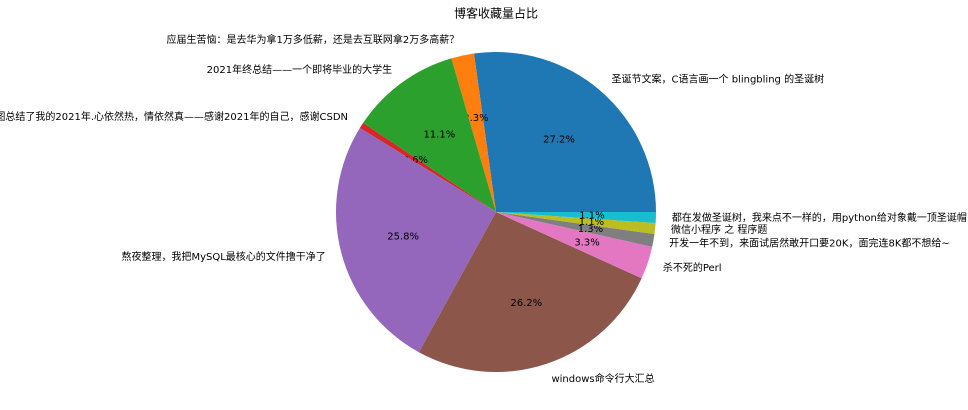  I want to click on chart-title: 博客收藏量占比, so click(496, 13).